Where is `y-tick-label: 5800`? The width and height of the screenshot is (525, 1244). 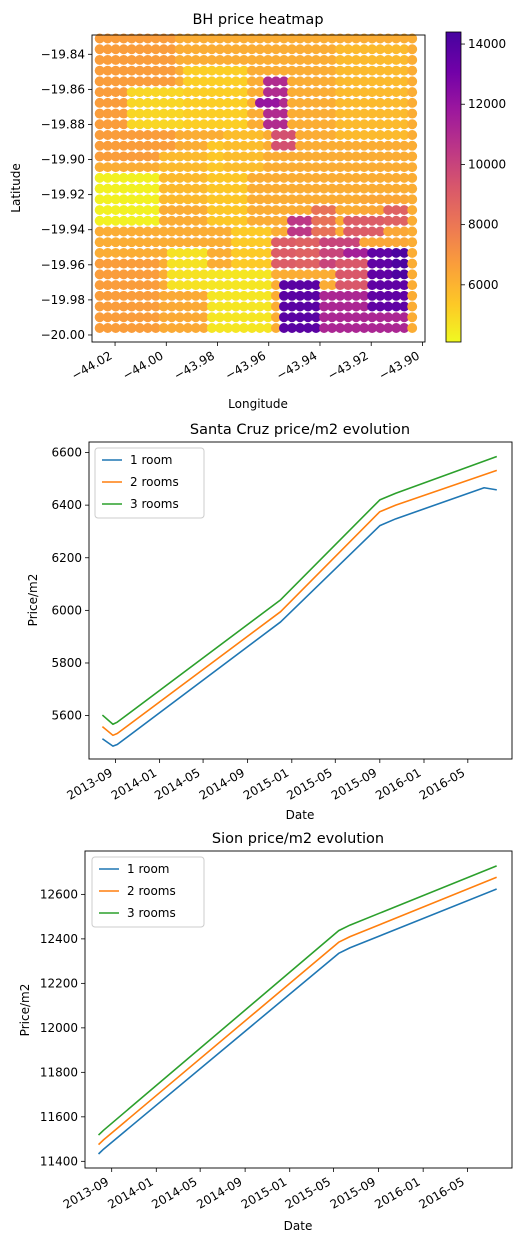 y-tick-label: 5800 is located at coordinates (66, 663).